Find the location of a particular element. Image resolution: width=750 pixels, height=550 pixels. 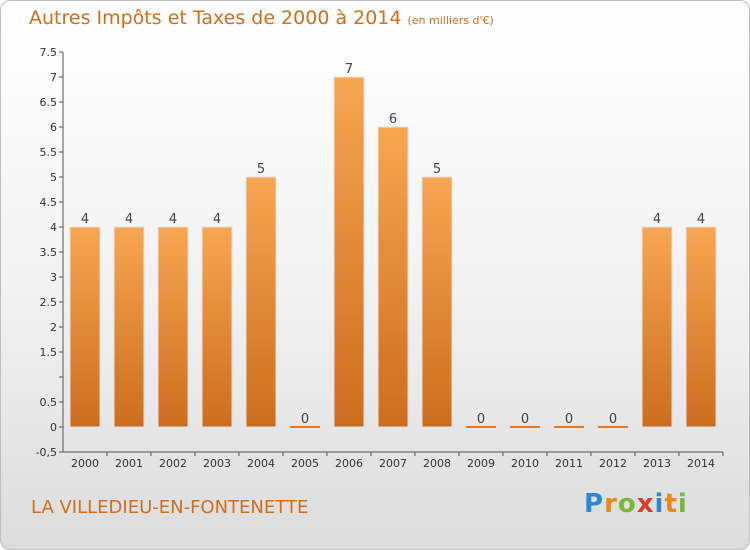

logo-letter: o is located at coordinates (627, 504).